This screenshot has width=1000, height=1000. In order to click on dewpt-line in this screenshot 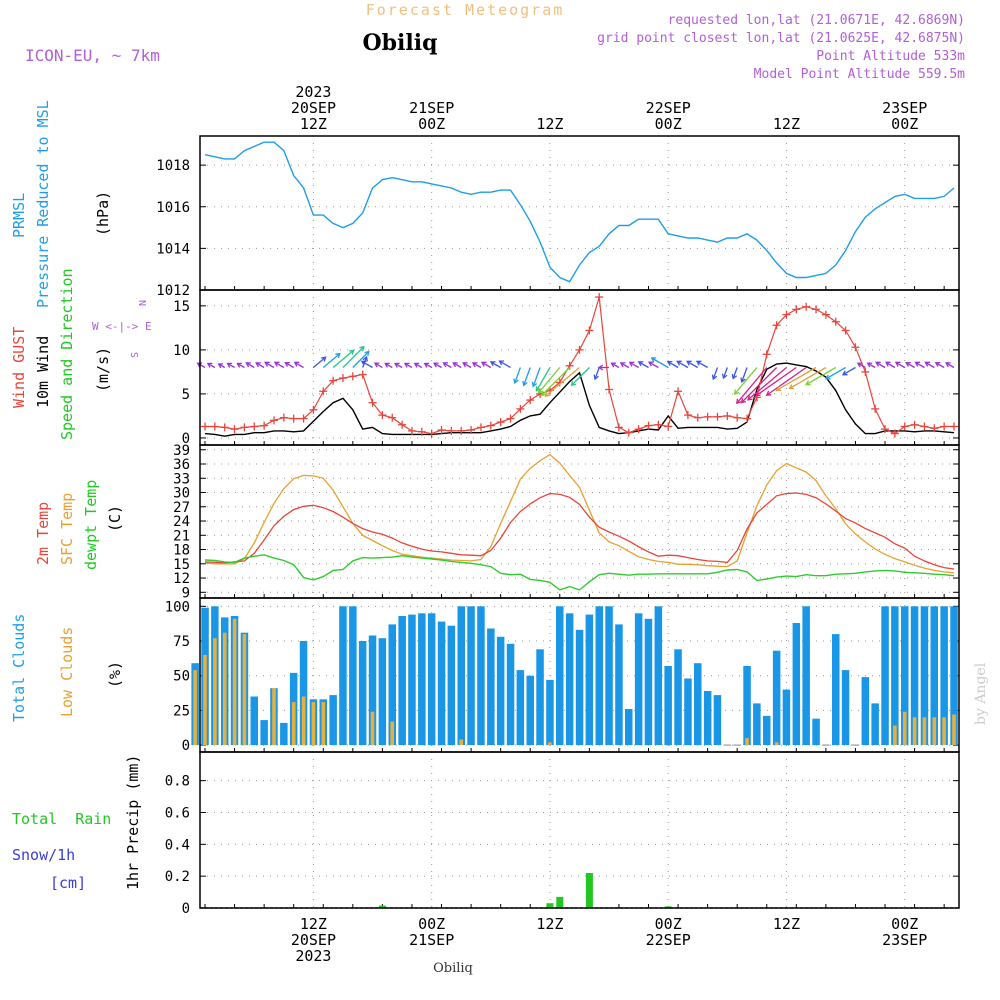, I will do `click(579, 572)`.